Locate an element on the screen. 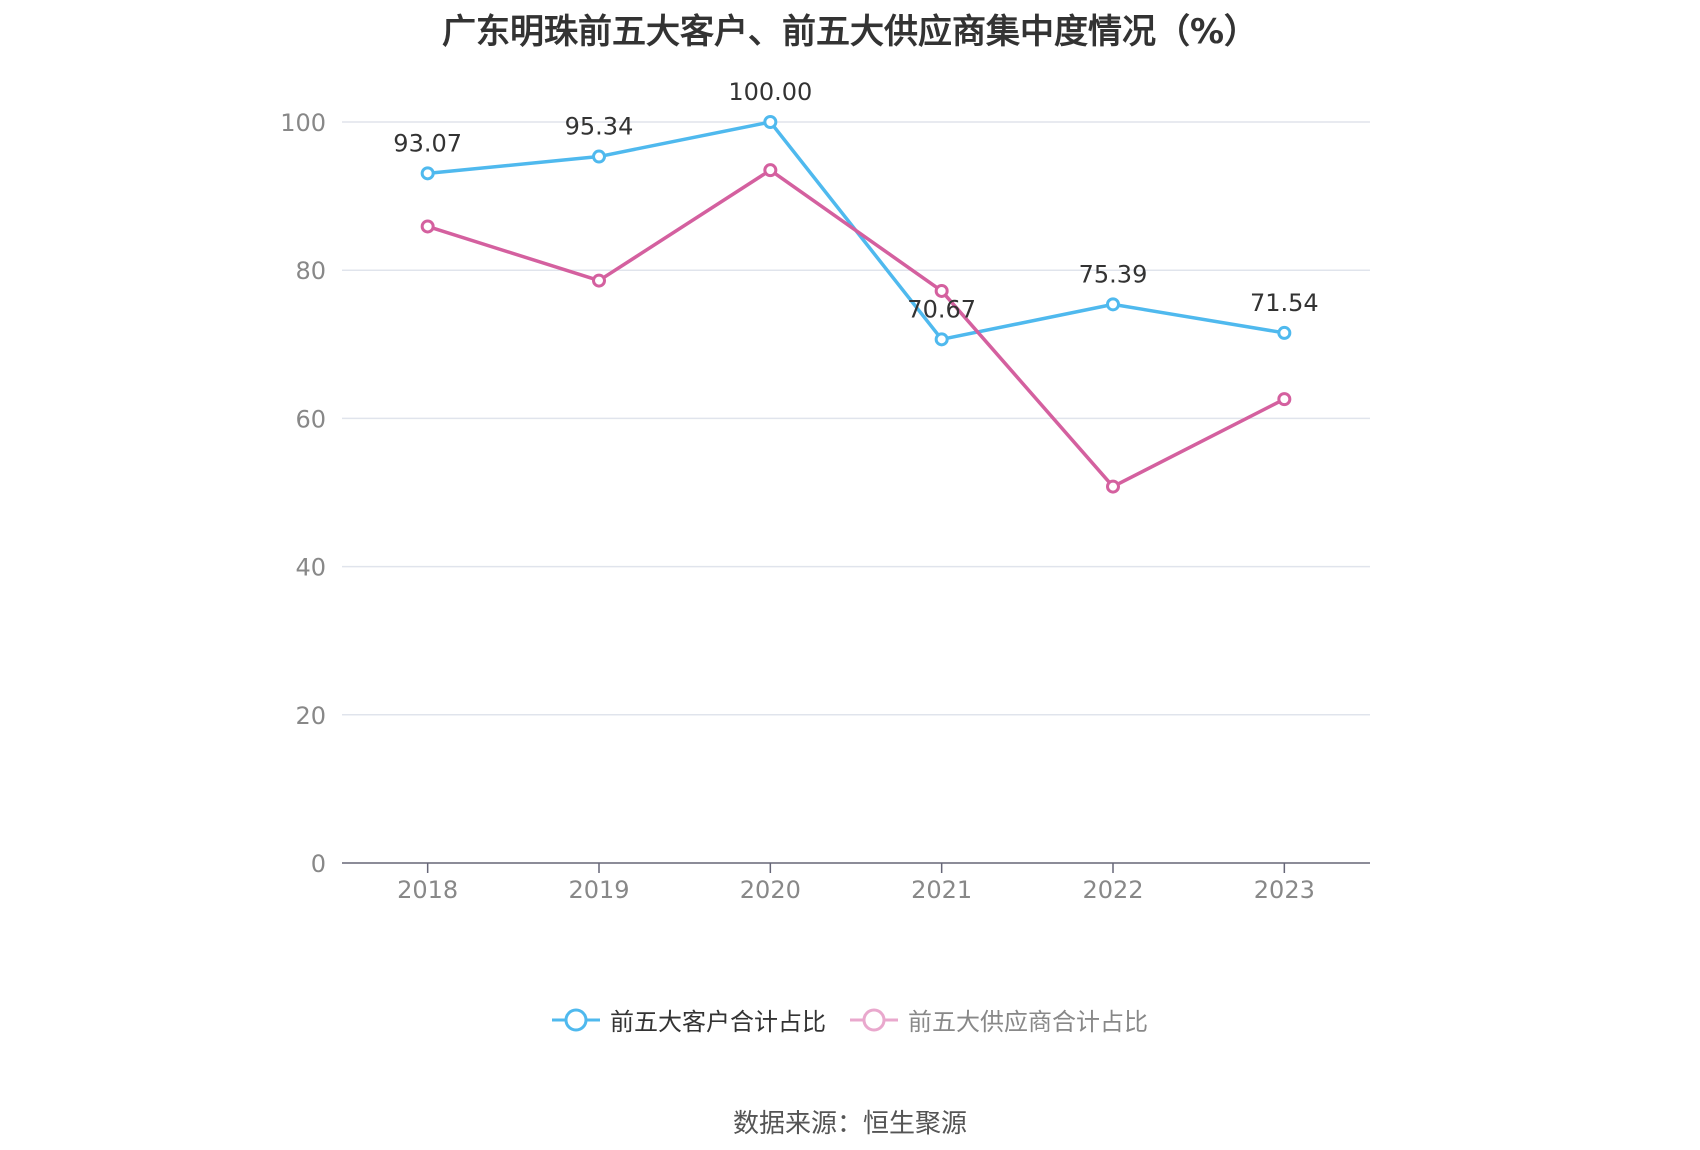 Image resolution: width=1700 pixels, height=1150 pixels. legend-marker-suppliers-icon is located at coordinates (874, 1019).